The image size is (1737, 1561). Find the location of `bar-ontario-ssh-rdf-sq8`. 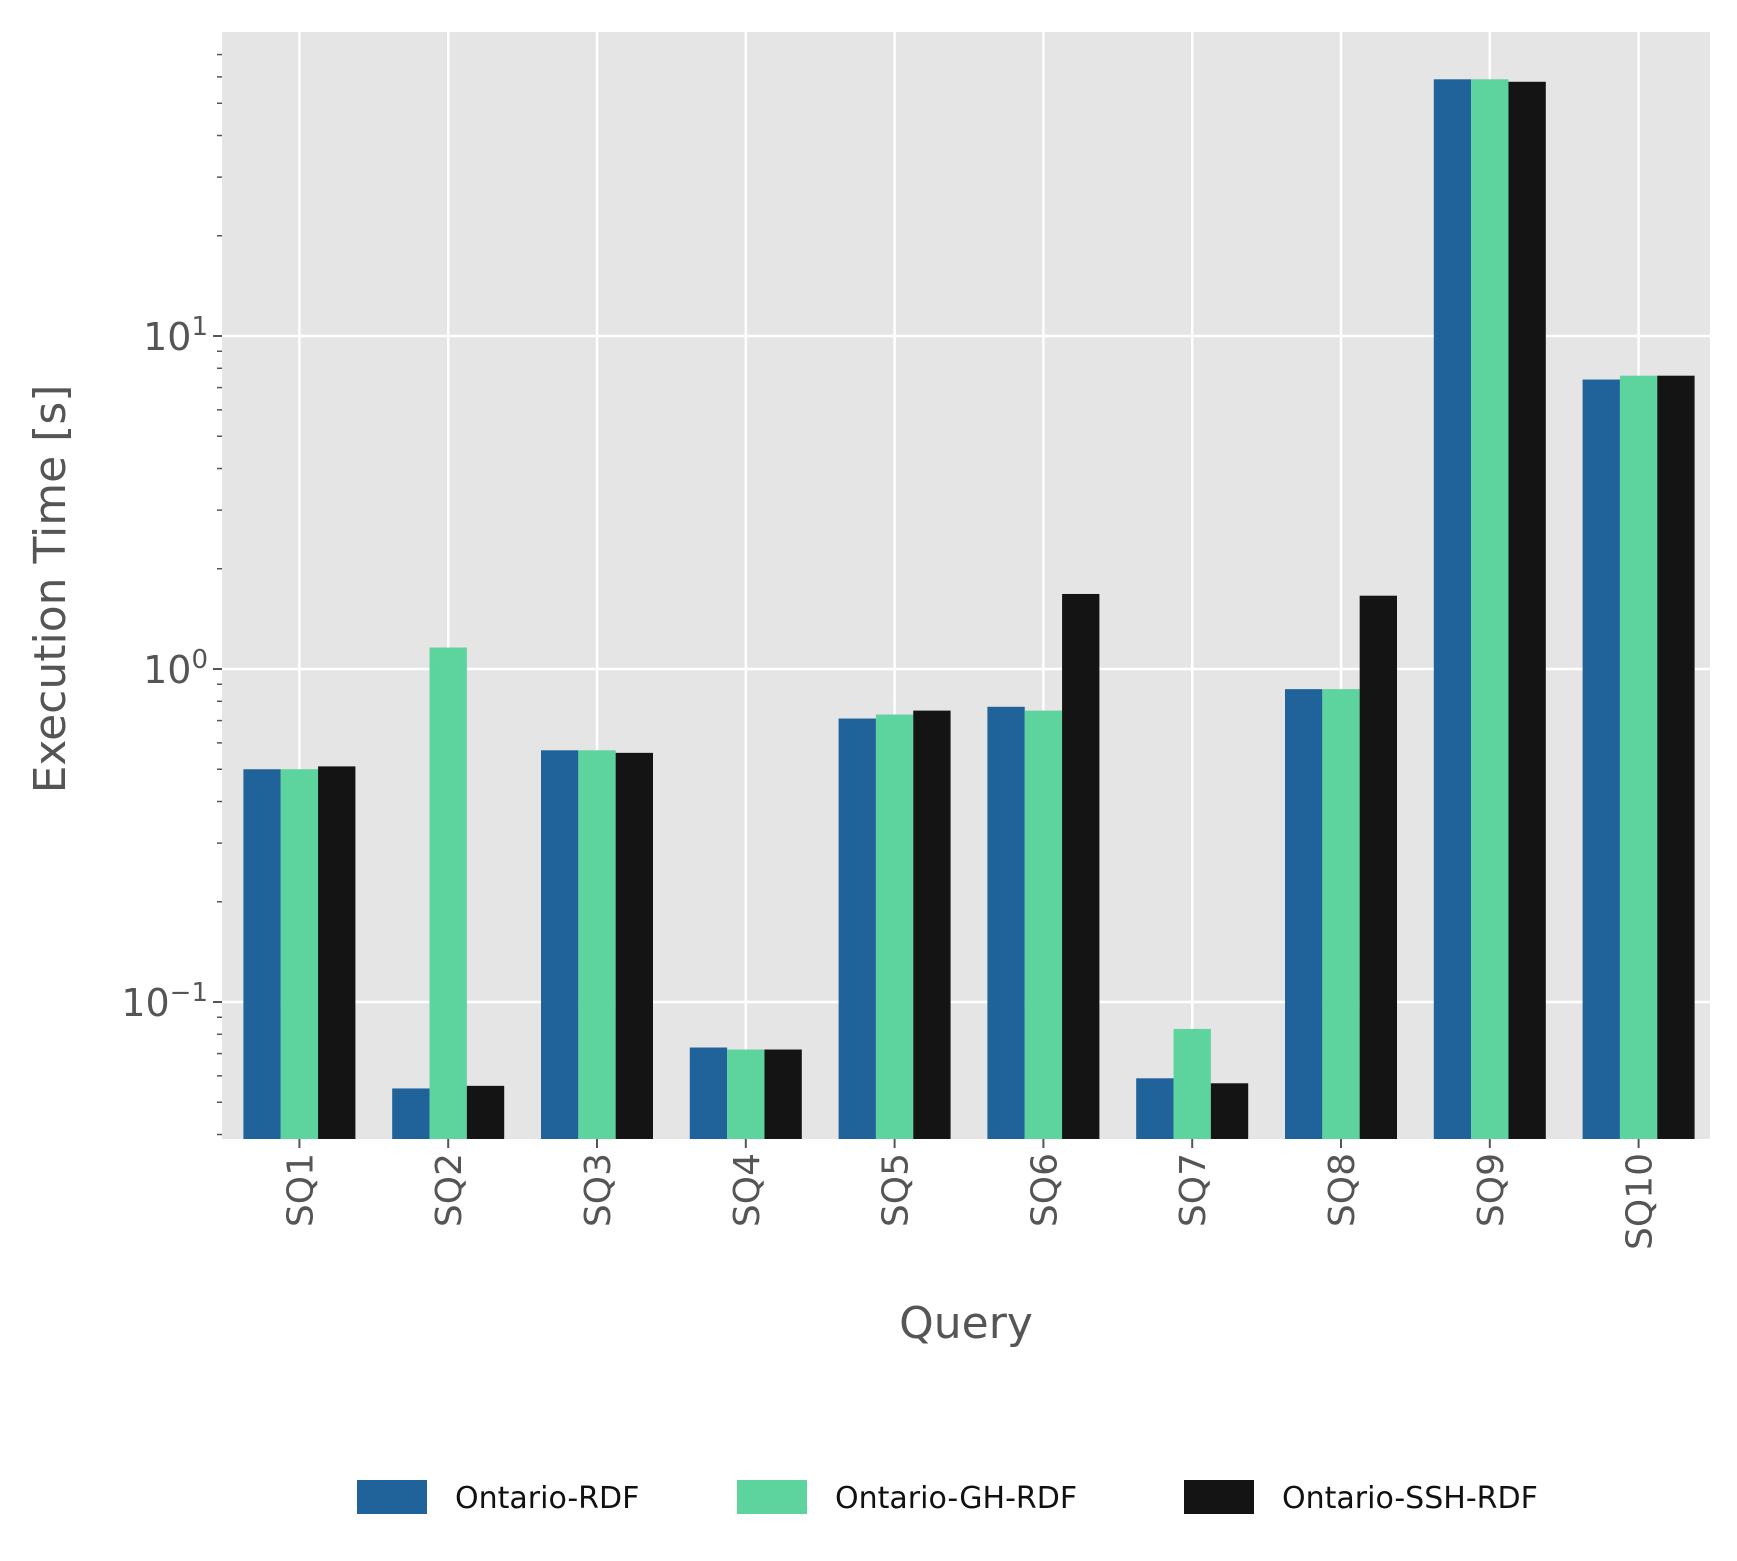

bar-ontario-ssh-rdf-sq8 is located at coordinates (1378, 867).